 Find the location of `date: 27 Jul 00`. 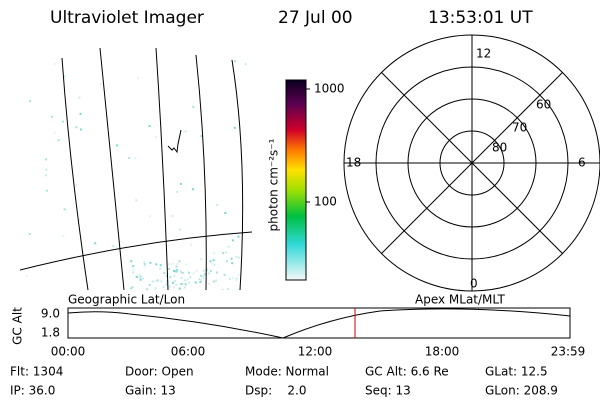

date: 27 Jul 00 is located at coordinates (315, 18).